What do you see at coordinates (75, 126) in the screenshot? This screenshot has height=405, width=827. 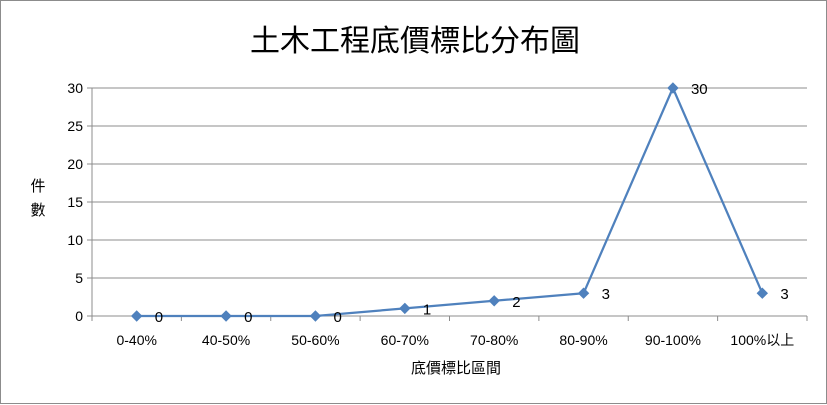 I see `y-tick-label-25: 25` at bounding box center [75, 126].